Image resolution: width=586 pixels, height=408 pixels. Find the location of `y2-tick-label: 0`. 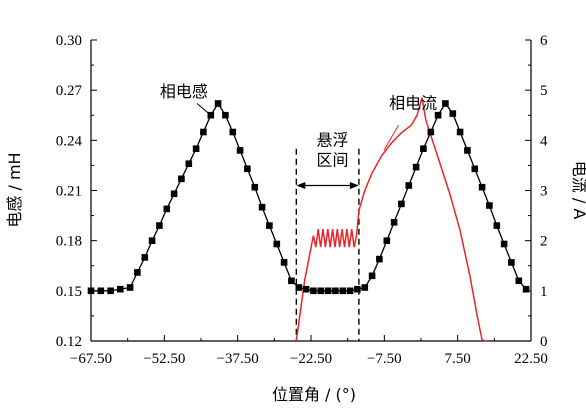

y2-tick-label: 0 is located at coordinates (544, 342).